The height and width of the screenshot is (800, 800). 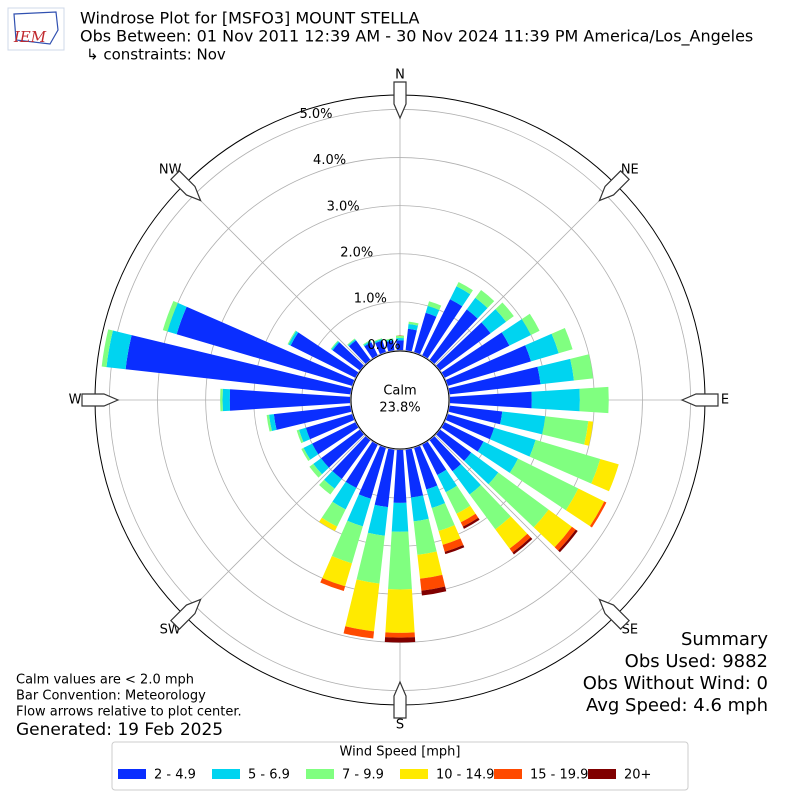 I want to click on direction-label: SE, so click(x=630, y=629).